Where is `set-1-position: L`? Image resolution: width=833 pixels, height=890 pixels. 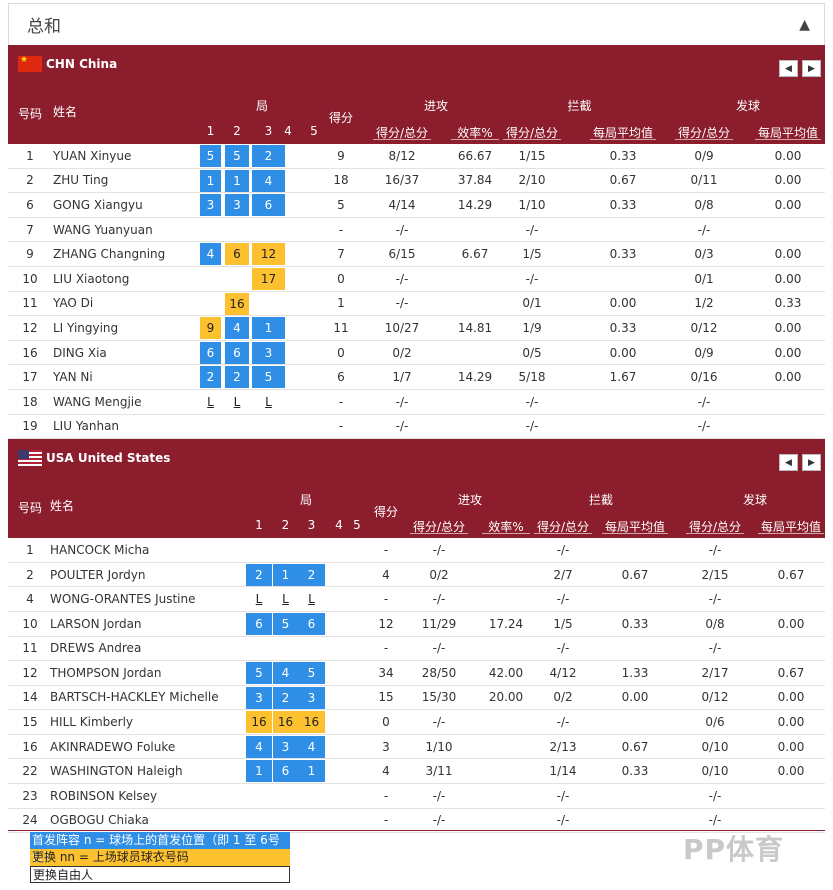
set-1-position: L is located at coordinates (259, 599).